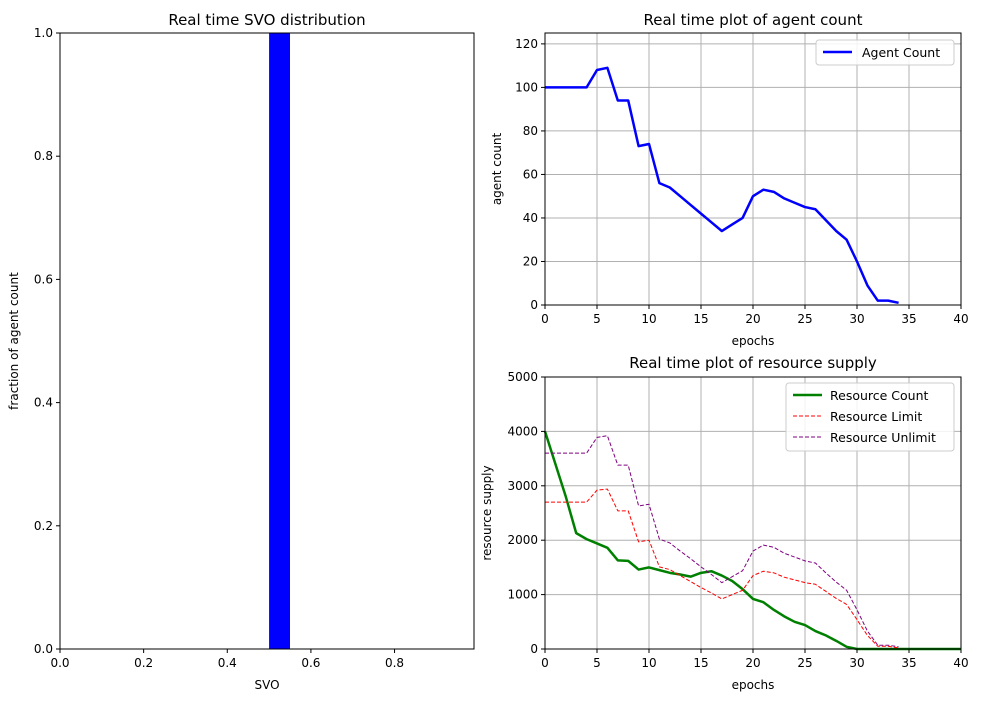  I want to click on svo-x-tick-label: 0.6, so click(310, 663).